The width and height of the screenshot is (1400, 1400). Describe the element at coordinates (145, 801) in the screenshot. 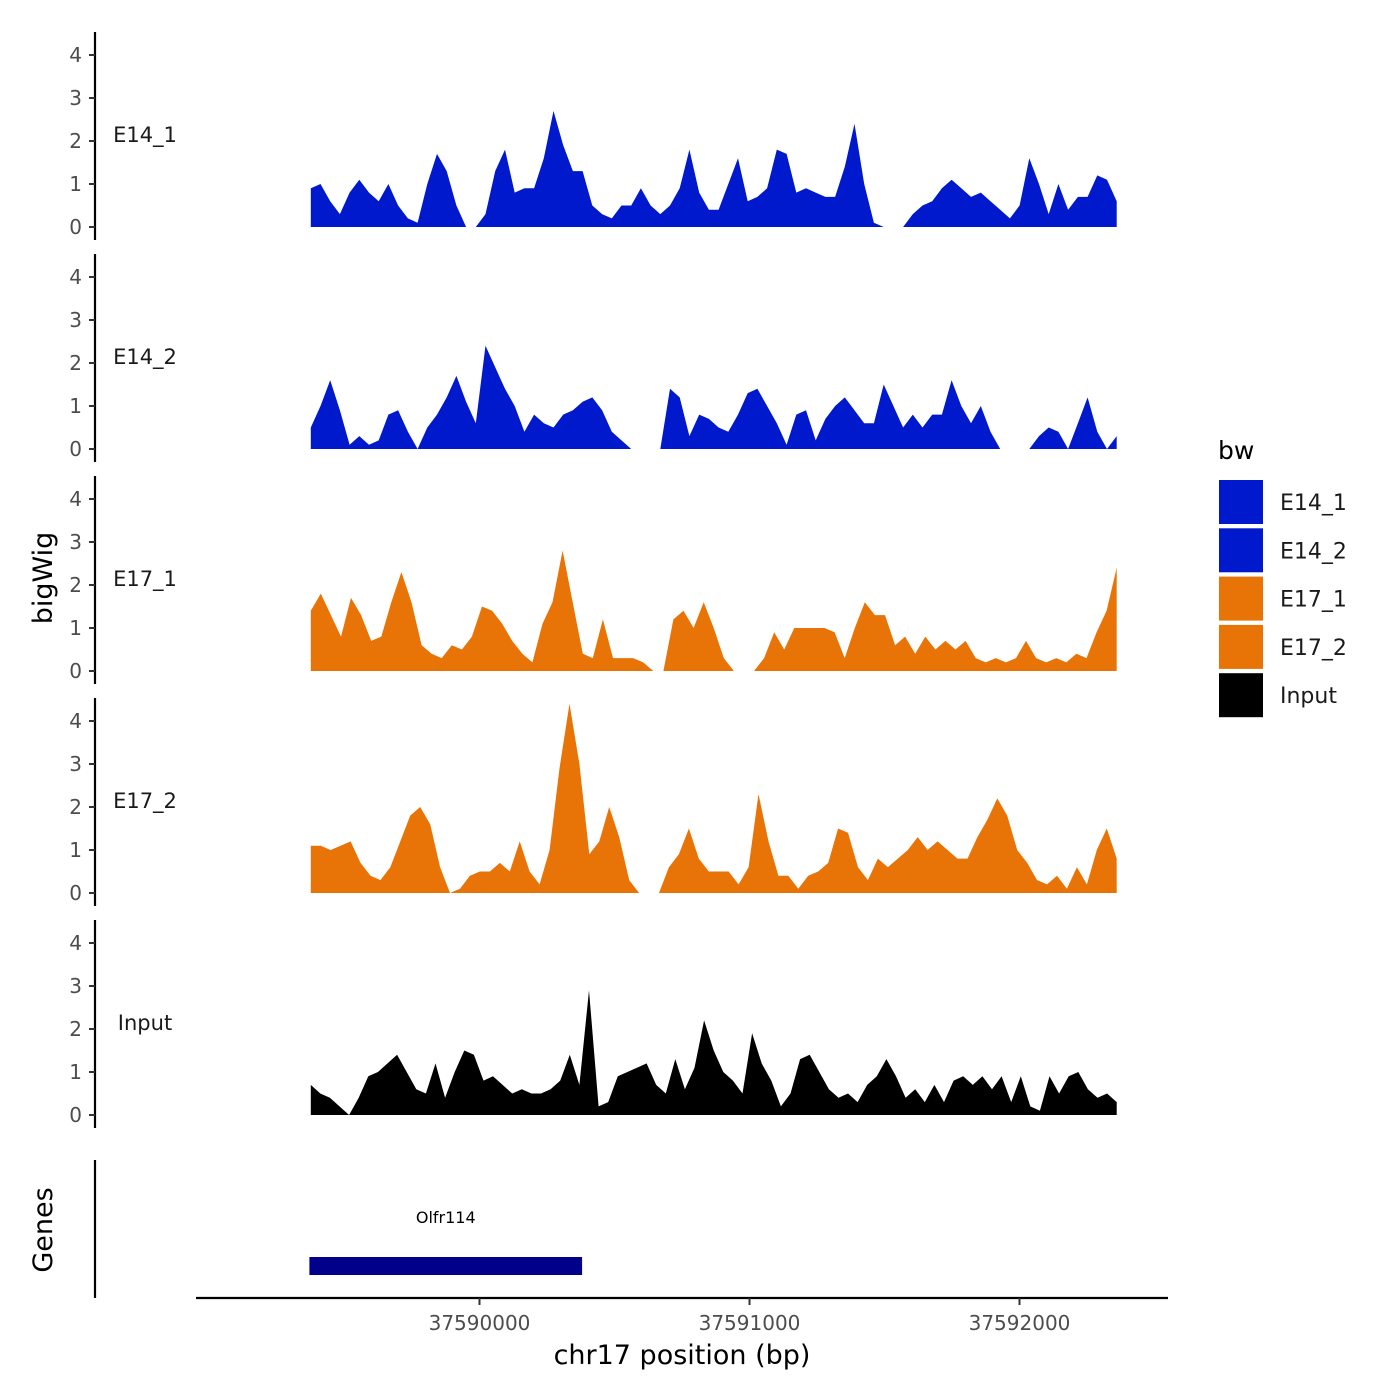

I see `track-label: E17_2` at that location.